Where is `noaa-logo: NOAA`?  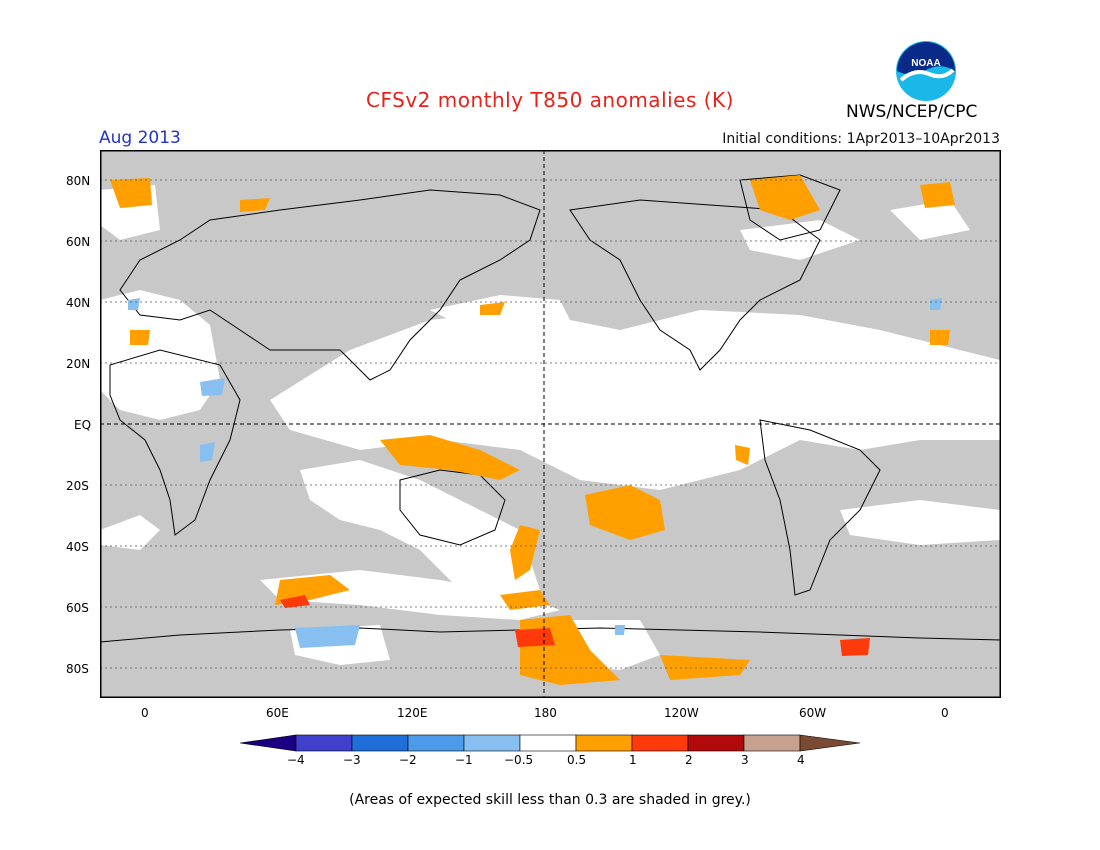 noaa-logo: NOAA is located at coordinates (926, 71).